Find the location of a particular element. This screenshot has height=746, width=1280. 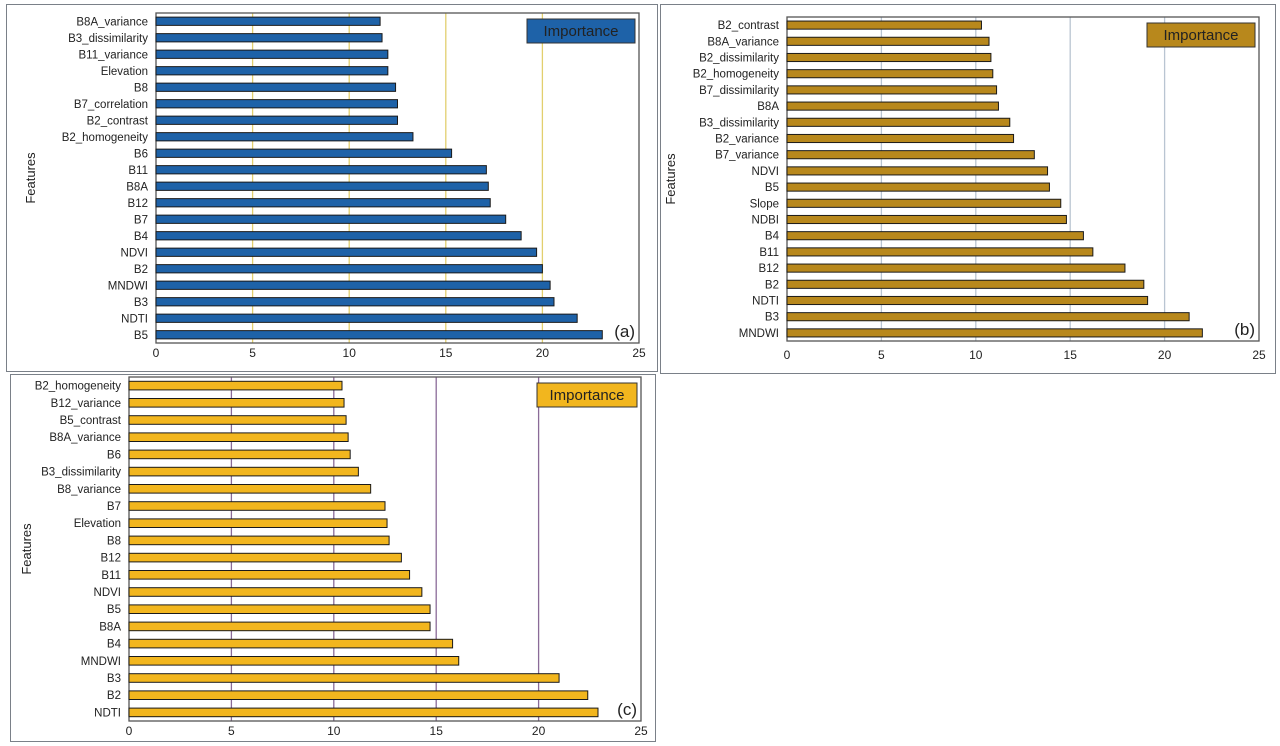

category-label: B11_variance is located at coordinates (113, 55).